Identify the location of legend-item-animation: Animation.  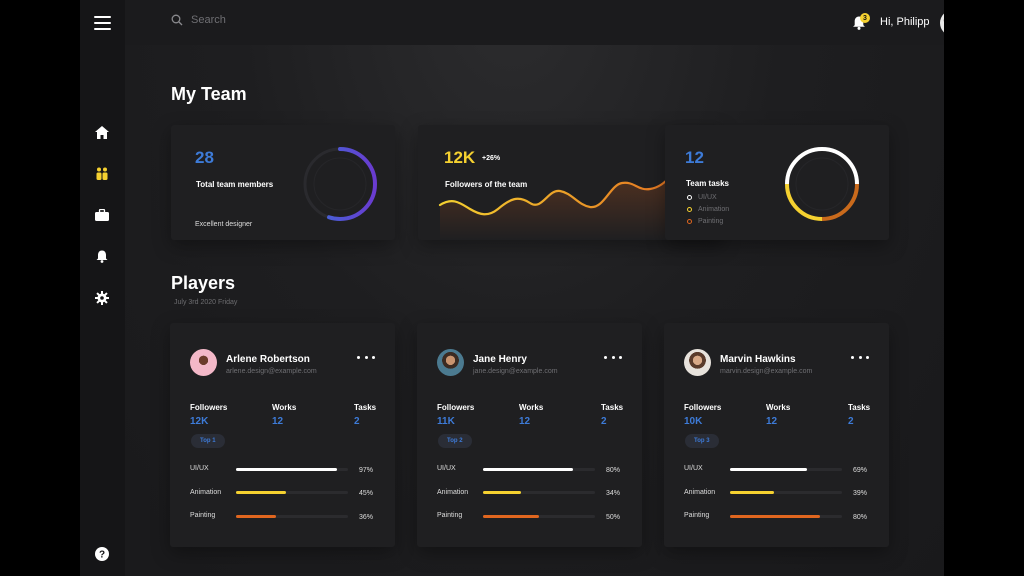
(708, 209).